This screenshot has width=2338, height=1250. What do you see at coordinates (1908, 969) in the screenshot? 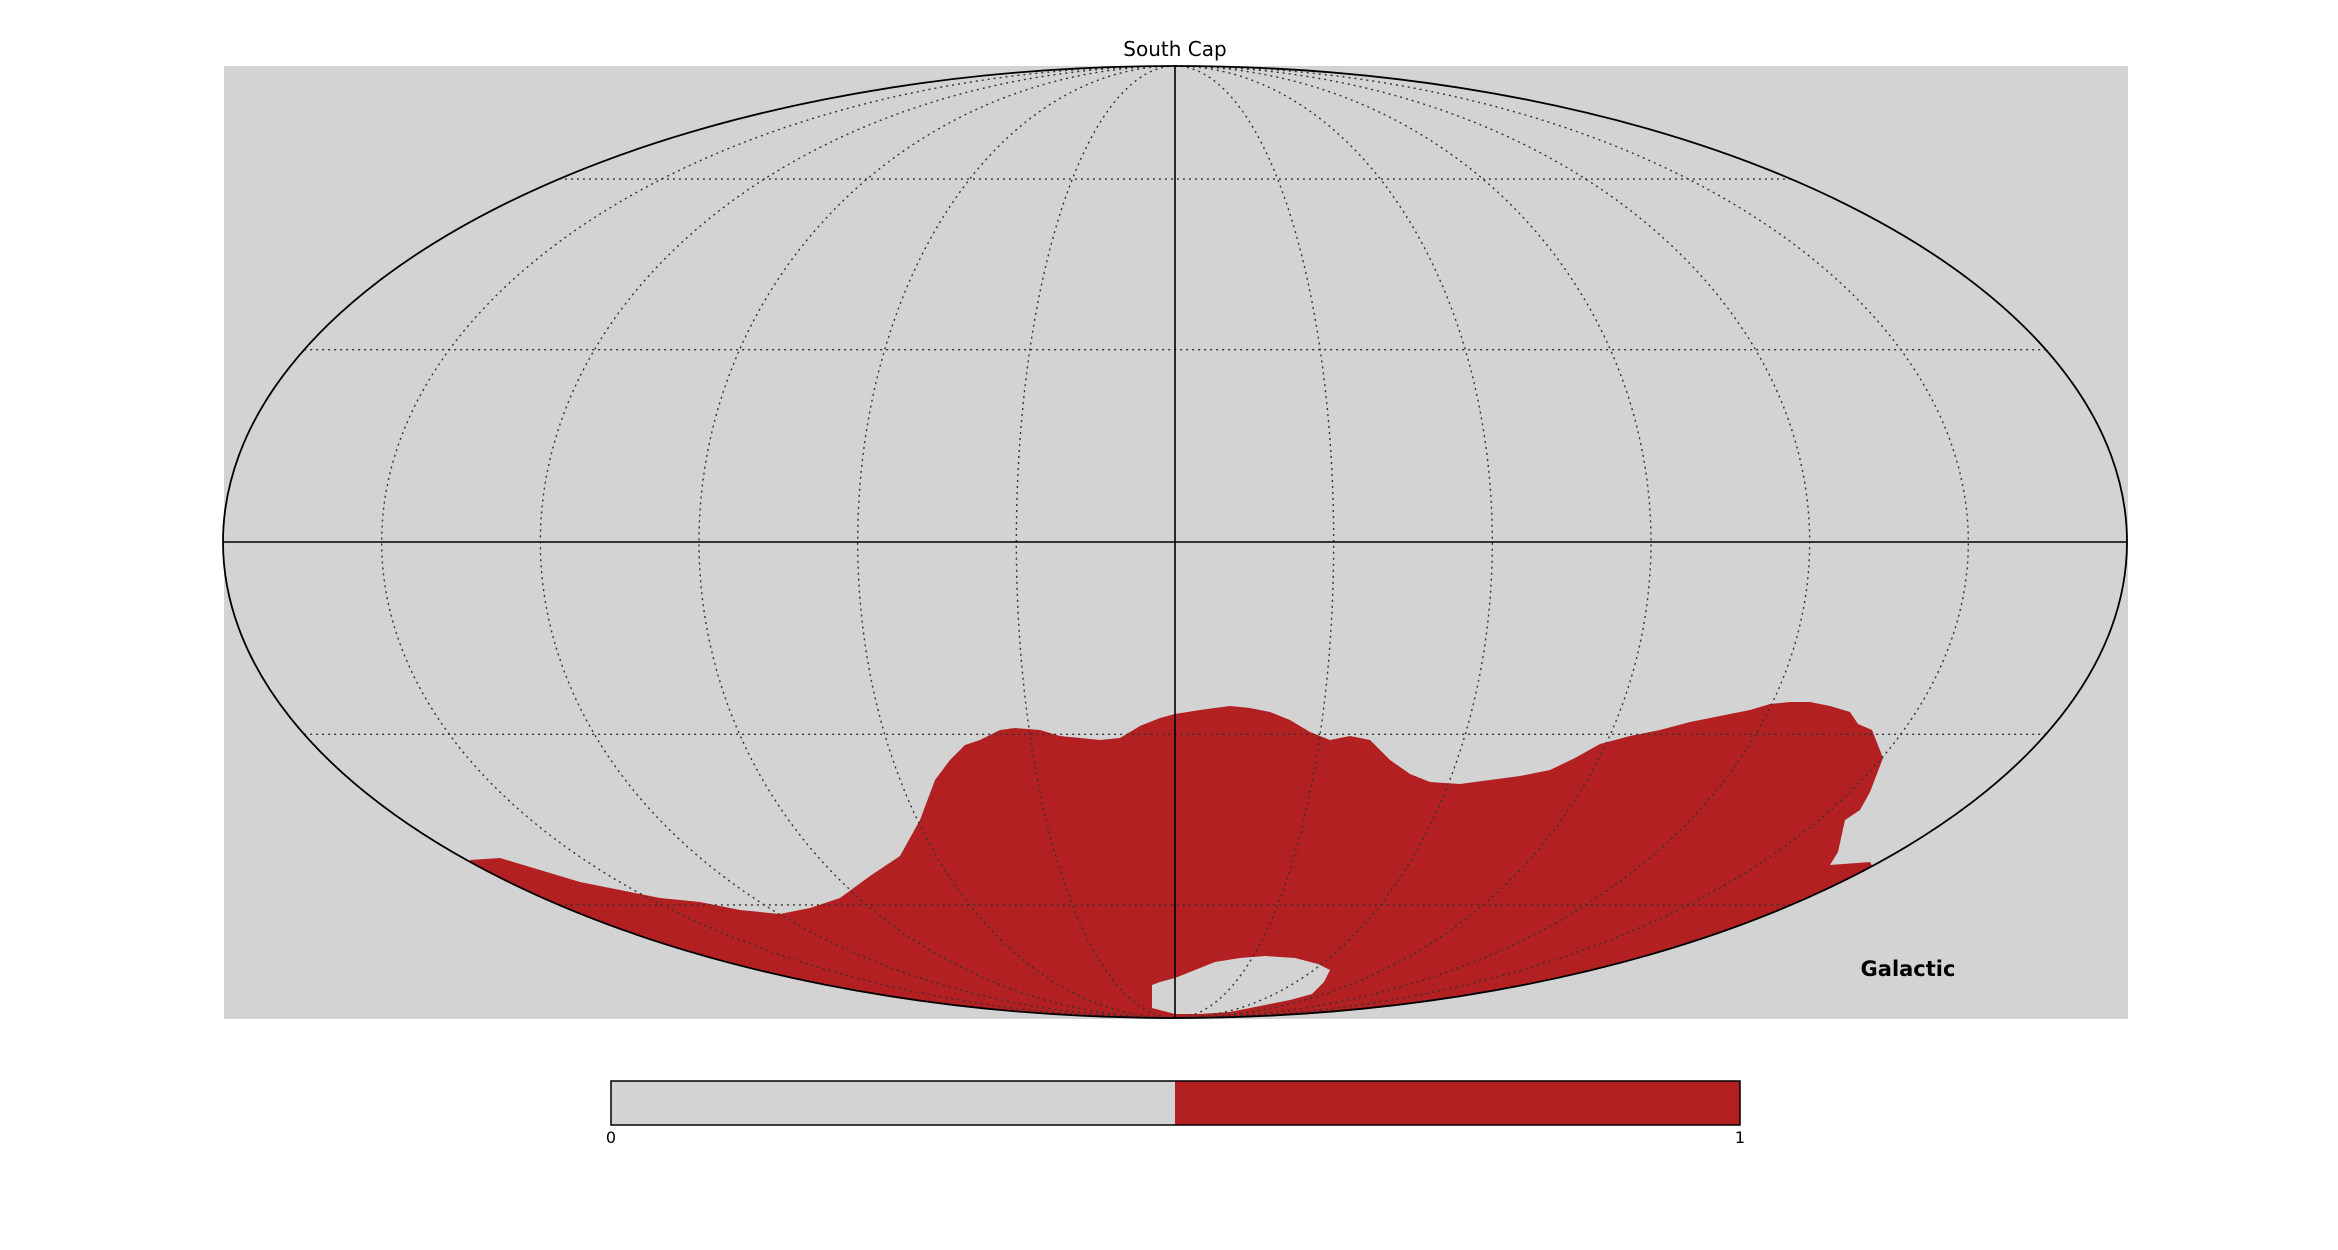
I see `coordinate-system-label: Galactic` at bounding box center [1908, 969].